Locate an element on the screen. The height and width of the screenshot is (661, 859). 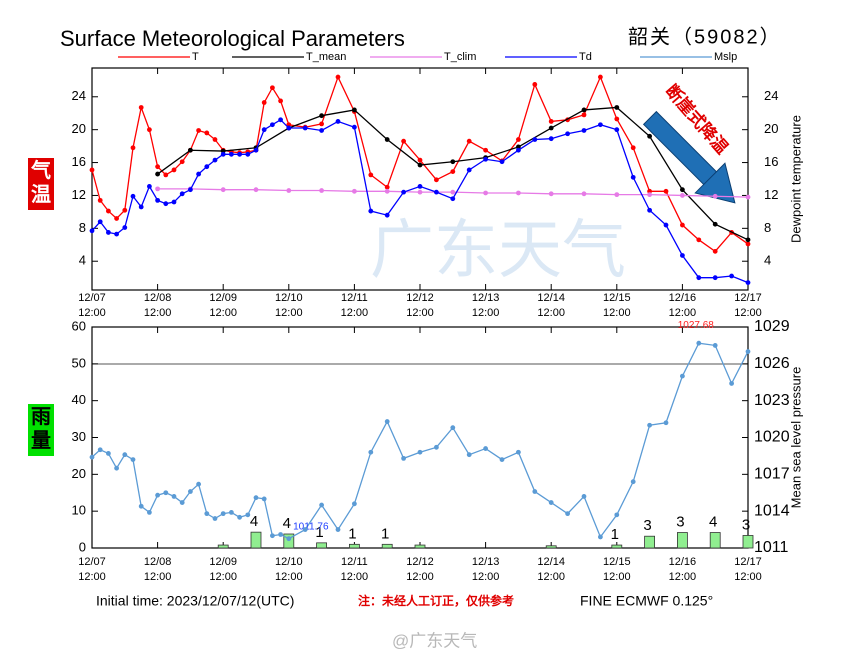
y-tick-label: 8 is located at coordinates (82, 227).